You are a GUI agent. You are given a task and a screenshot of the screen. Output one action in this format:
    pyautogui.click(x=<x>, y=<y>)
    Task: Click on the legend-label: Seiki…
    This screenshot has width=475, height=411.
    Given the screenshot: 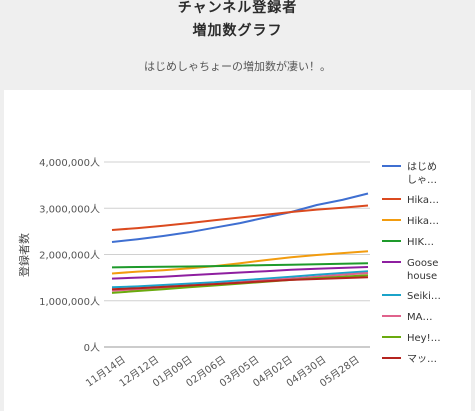 What is the action you would take?
    pyautogui.click(x=424, y=296)
    